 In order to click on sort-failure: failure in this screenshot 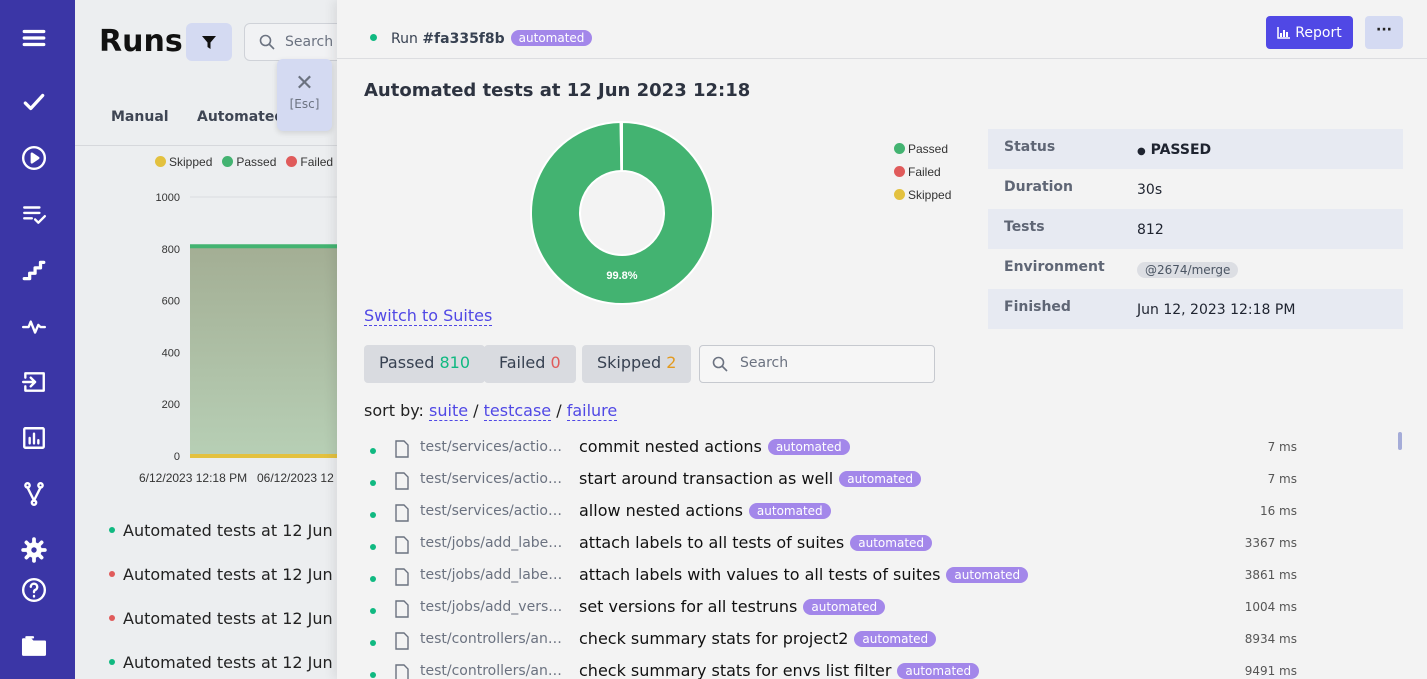, I will do `click(592, 411)`.